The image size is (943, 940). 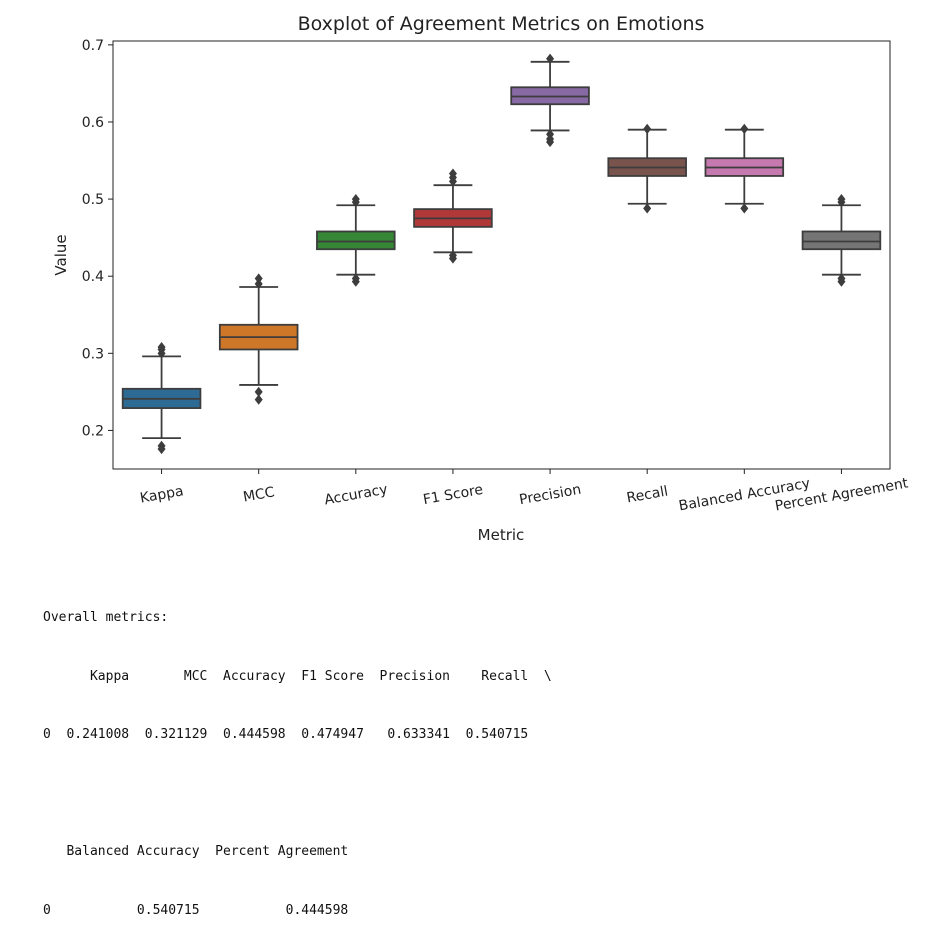 What do you see at coordinates (93, 431) in the screenshot?
I see `y-tick-label: 0.2` at bounding box center [93, 431].